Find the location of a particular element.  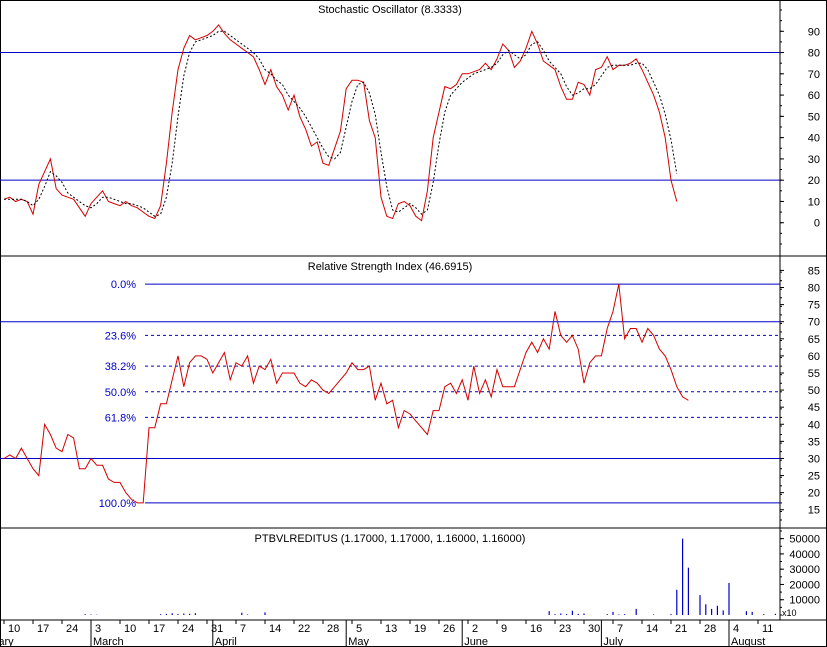

y-tick-label: 15 is located at coordinates (814, 511).